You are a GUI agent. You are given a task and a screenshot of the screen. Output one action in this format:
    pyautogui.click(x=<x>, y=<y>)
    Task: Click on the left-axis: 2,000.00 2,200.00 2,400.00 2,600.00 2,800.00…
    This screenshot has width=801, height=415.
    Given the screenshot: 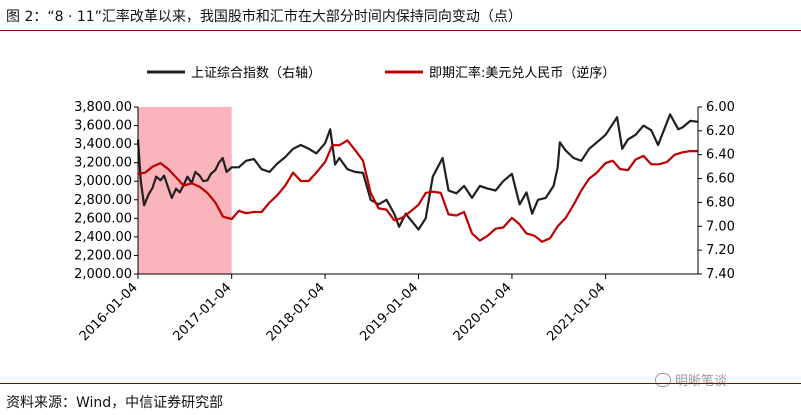 What is the action you would take?
    pyautogui.click(x=106, y=191)
    